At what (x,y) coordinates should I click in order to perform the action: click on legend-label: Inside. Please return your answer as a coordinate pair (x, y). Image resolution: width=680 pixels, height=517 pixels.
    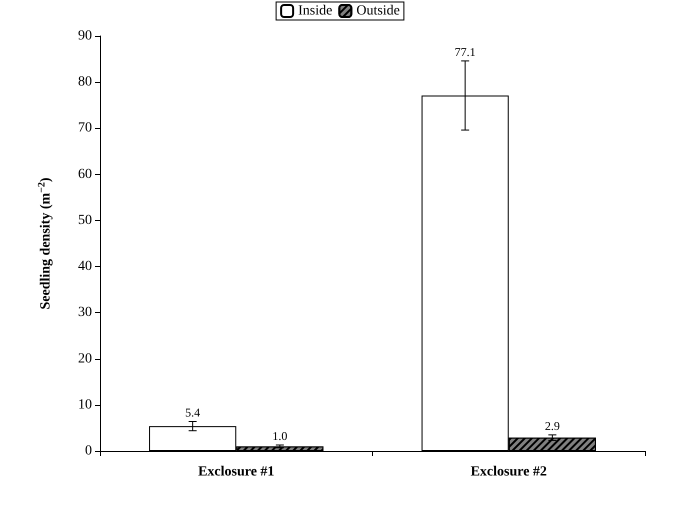
    Looking at the image, I should click on (315, 11).